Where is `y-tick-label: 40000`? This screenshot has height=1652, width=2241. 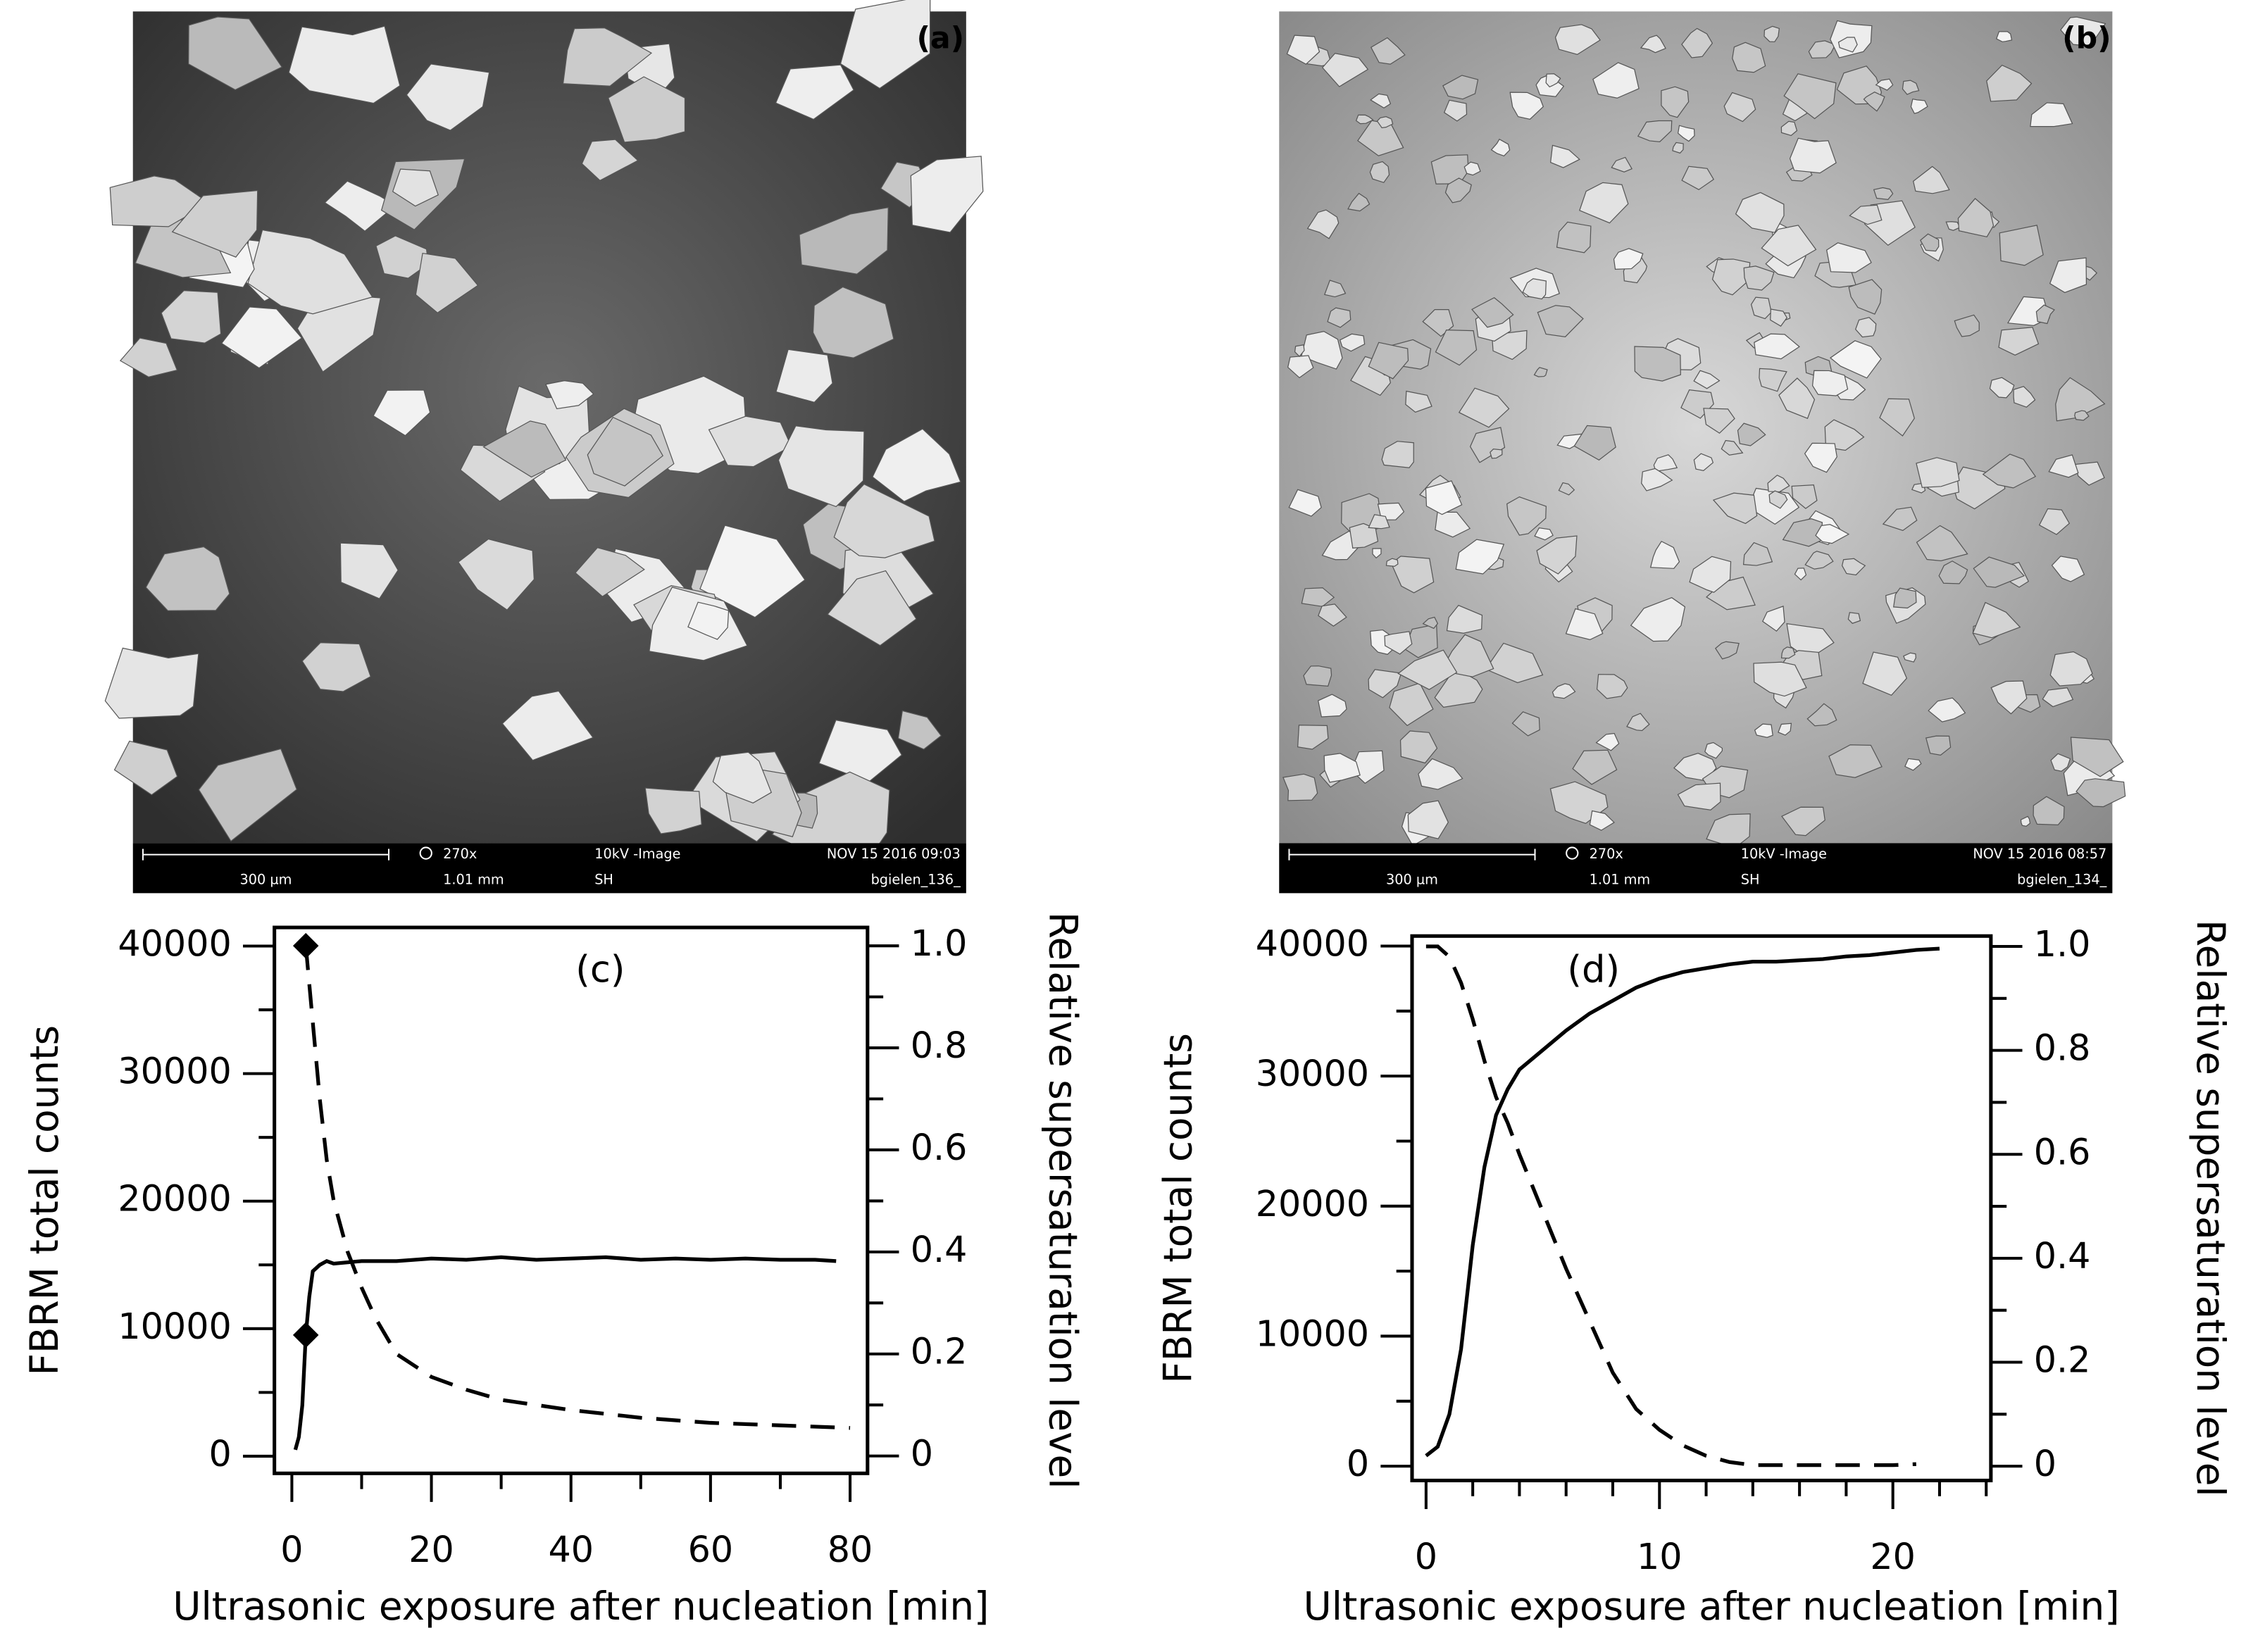 y-tick-label: 40000 is located at coordinates (1312, 943).